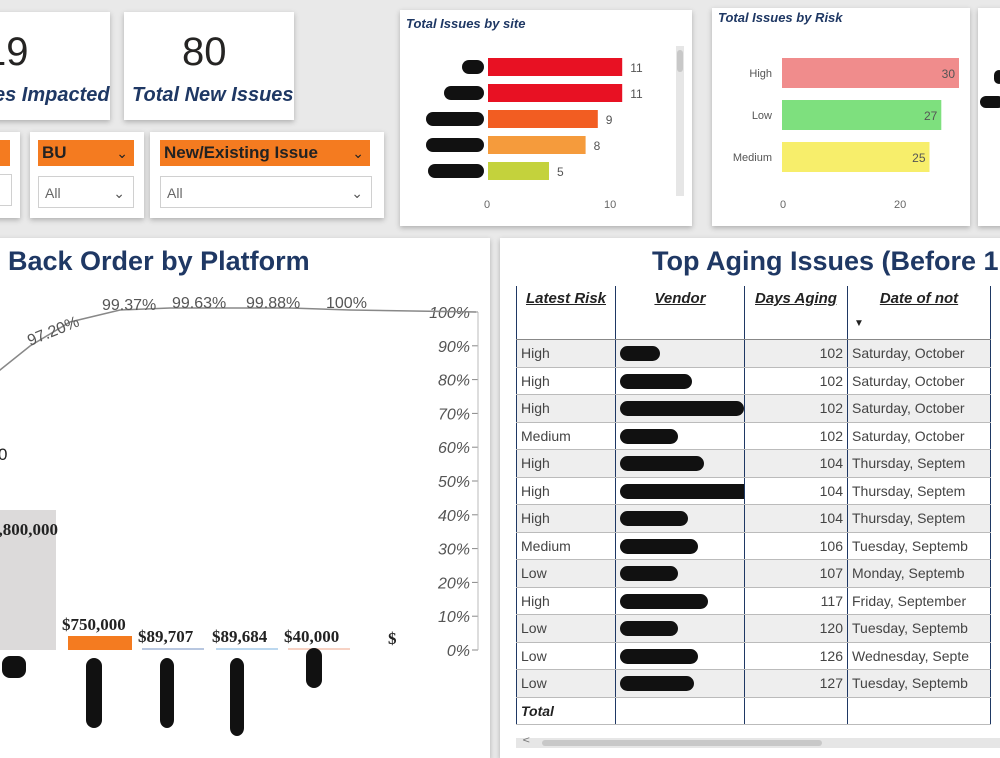 The width and height of the screenshot is (1000, 758). What do you see at coordinates (796, 683) in the screenshot?
I see `cell-days: 127` at bounding box center [796, 683].